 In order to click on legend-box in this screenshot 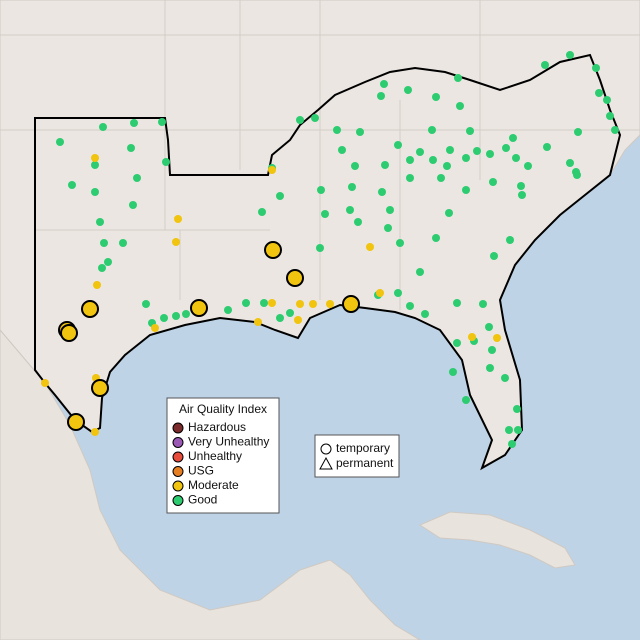, I will do `click(357, 456)`.